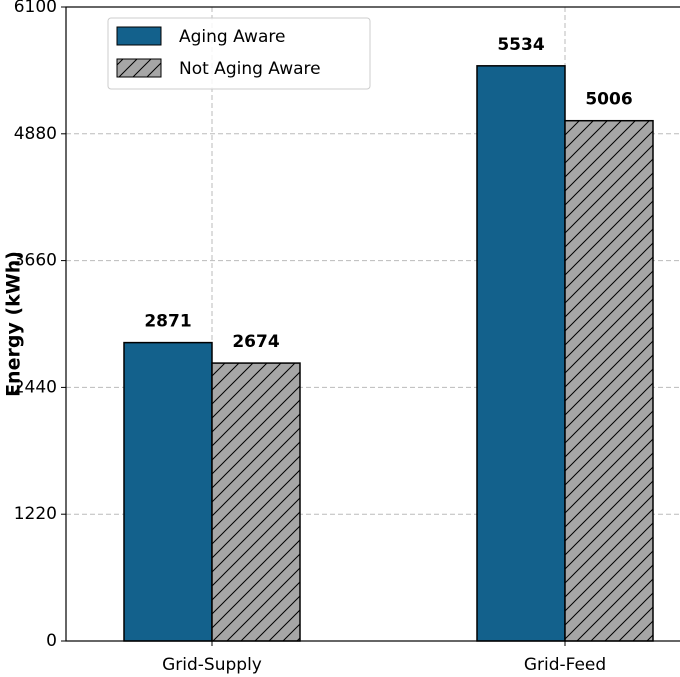 Image resolution: width=680 pixels, height=677 pixels. I want to click on legend-label: Aging Aware, so click(232, 37).